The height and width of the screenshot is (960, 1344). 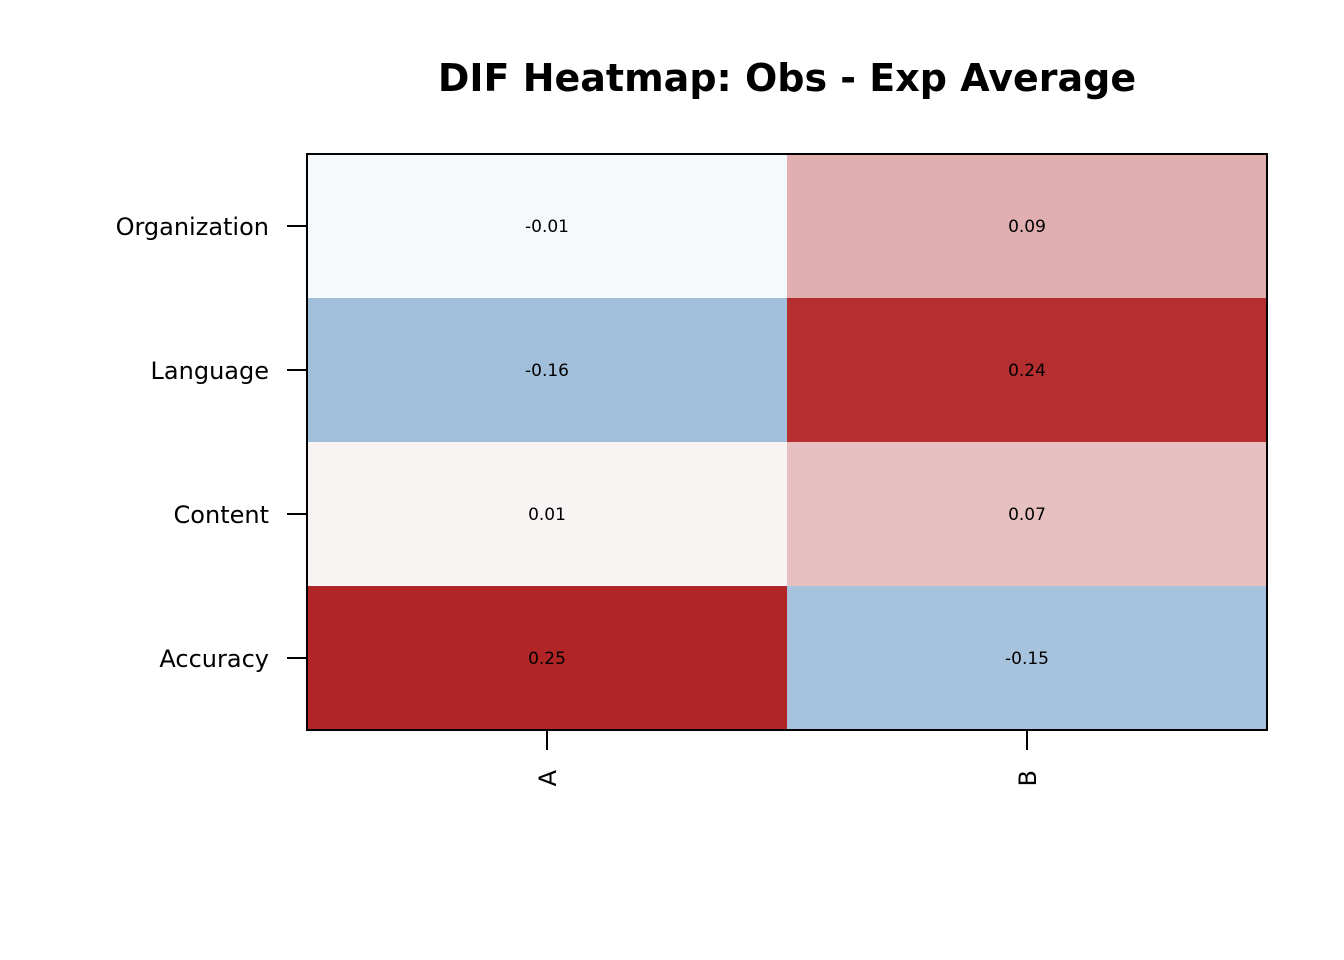 I want to click on cell-value-label: 0.24, so click(x=1027, y=371).